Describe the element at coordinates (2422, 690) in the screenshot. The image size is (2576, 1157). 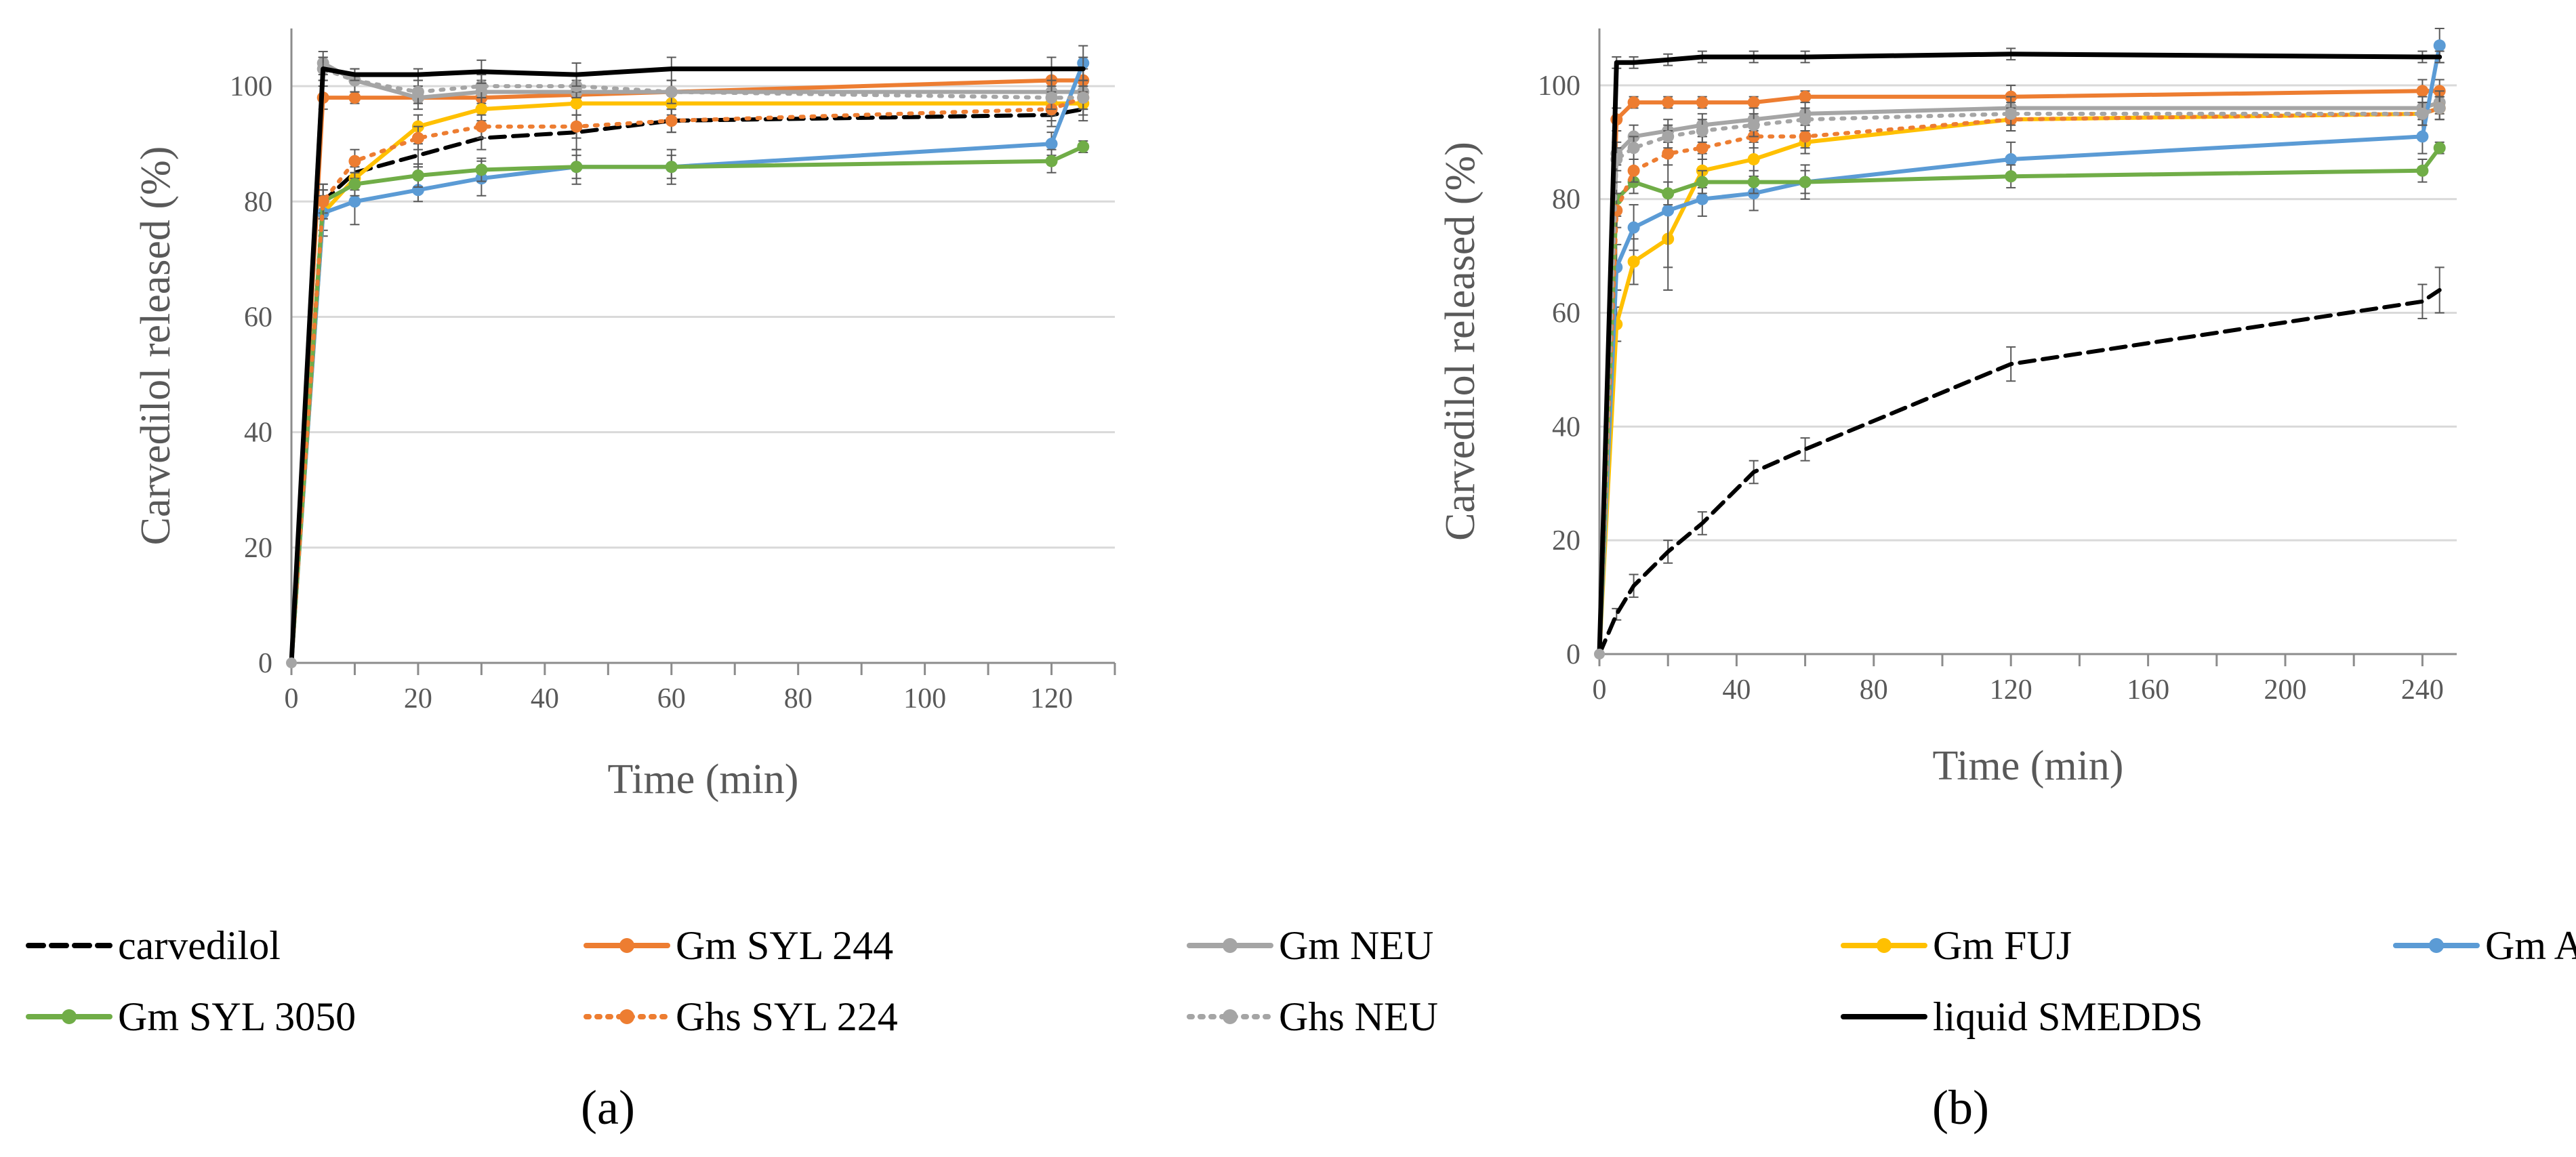
I see `x-tick-label: 240` at that location.